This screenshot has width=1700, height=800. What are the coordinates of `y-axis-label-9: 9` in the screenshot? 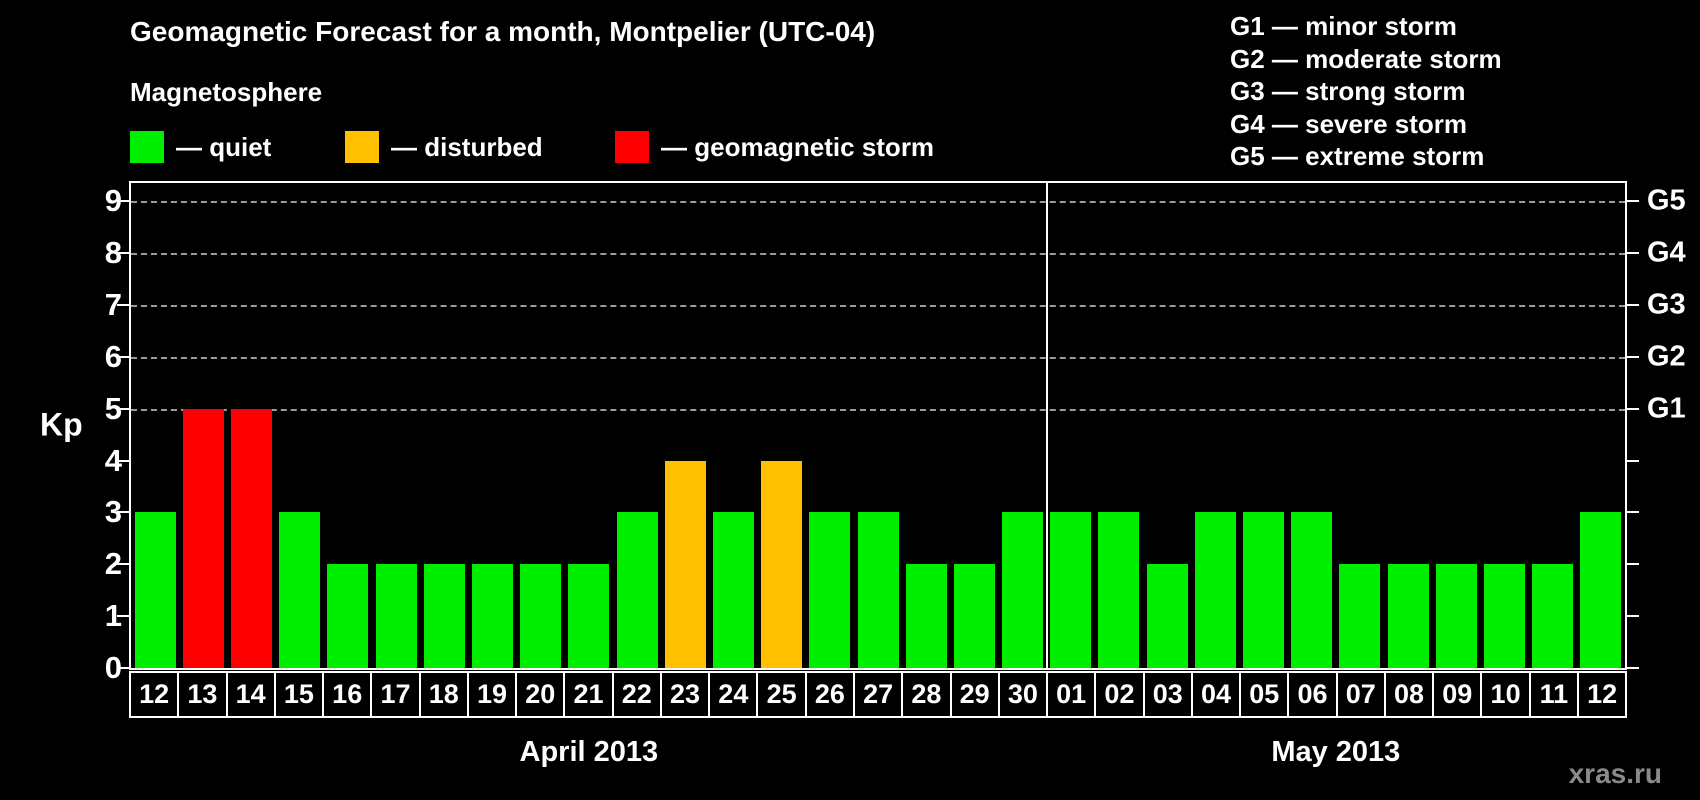 It's located at (113, 201).